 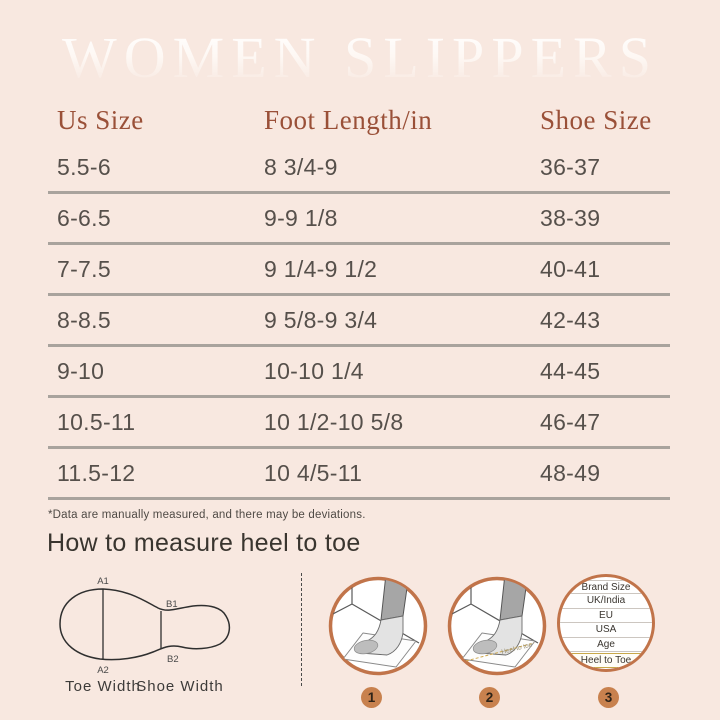 I want to click on table-row: 6-6.5 9-9 1/8 38-39, so click(x=359, y=219).